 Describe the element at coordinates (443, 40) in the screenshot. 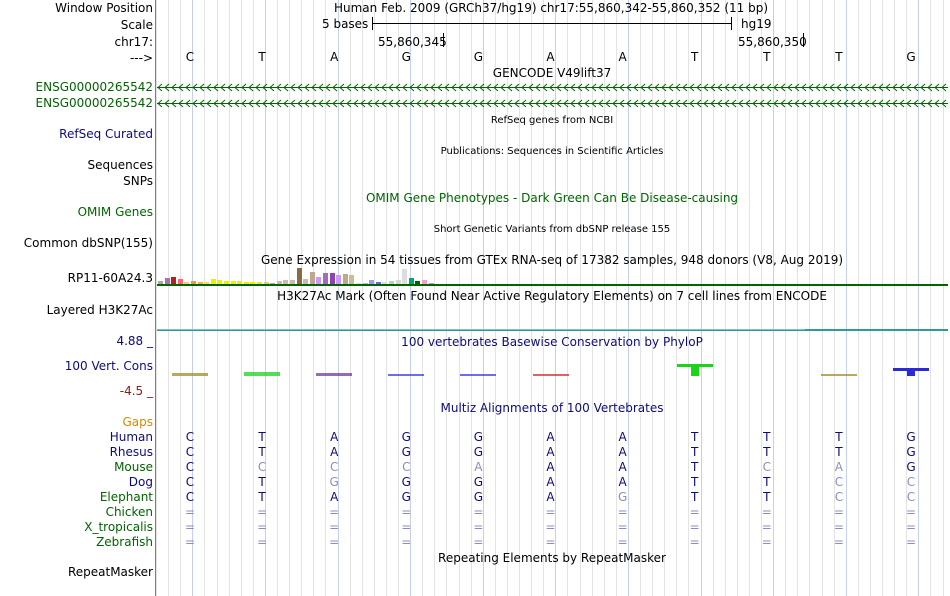

I see `coord-left-tick` at that location.